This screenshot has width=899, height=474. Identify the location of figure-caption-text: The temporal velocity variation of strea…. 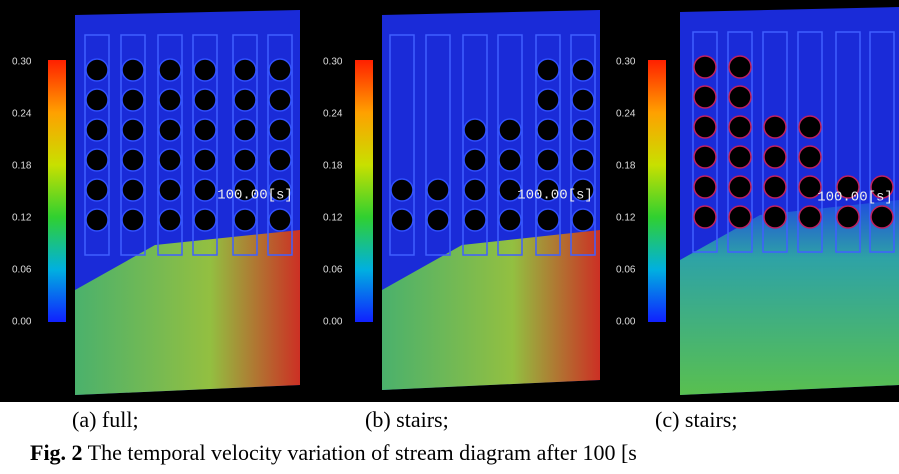
(359, 452).